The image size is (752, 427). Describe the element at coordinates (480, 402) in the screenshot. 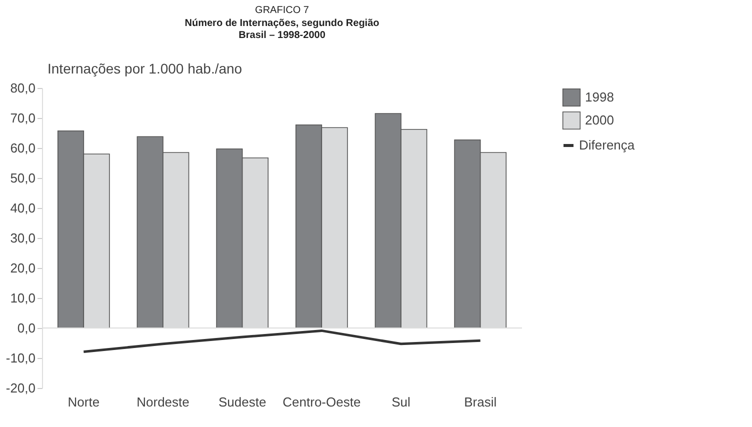

I see `x-tick-label: Brasil` at that location.